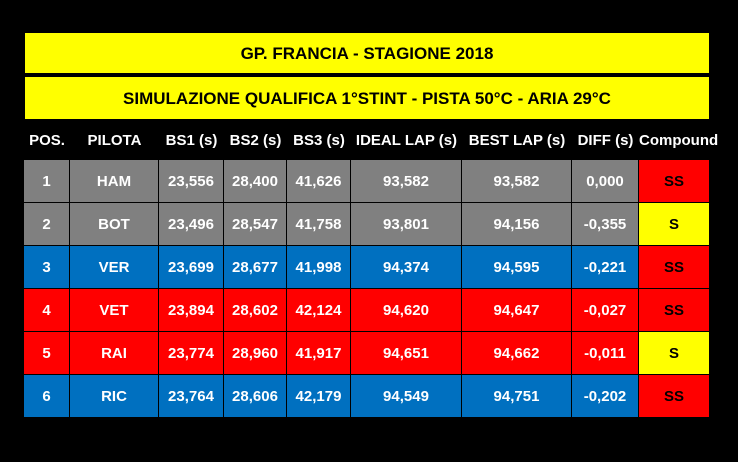 The height and width of the screenshot is (462, 738). I want to click on header-diff: DIFF (s), so click(605, 140).